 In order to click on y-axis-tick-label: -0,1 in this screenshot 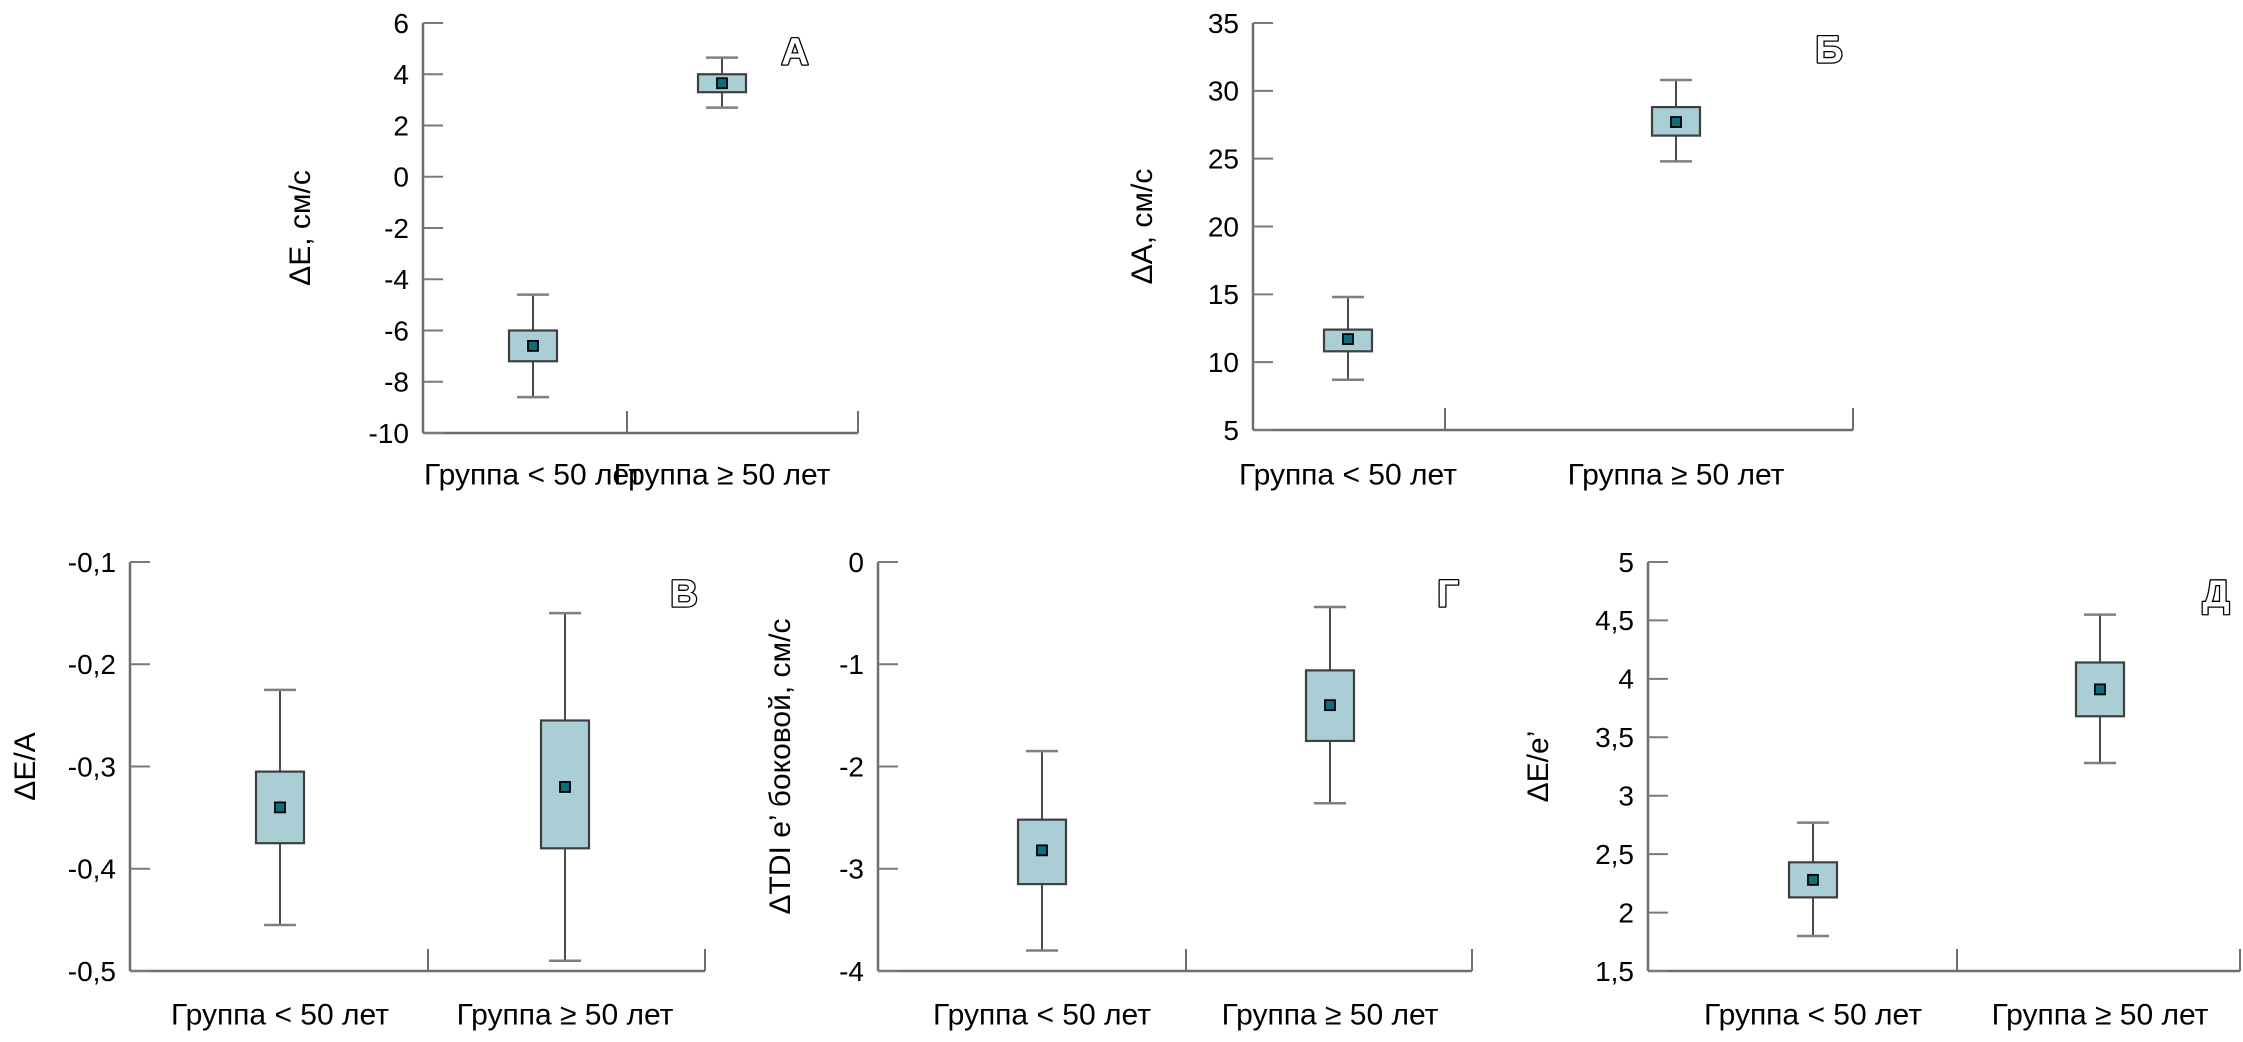, I will do `click(92, 562)`.